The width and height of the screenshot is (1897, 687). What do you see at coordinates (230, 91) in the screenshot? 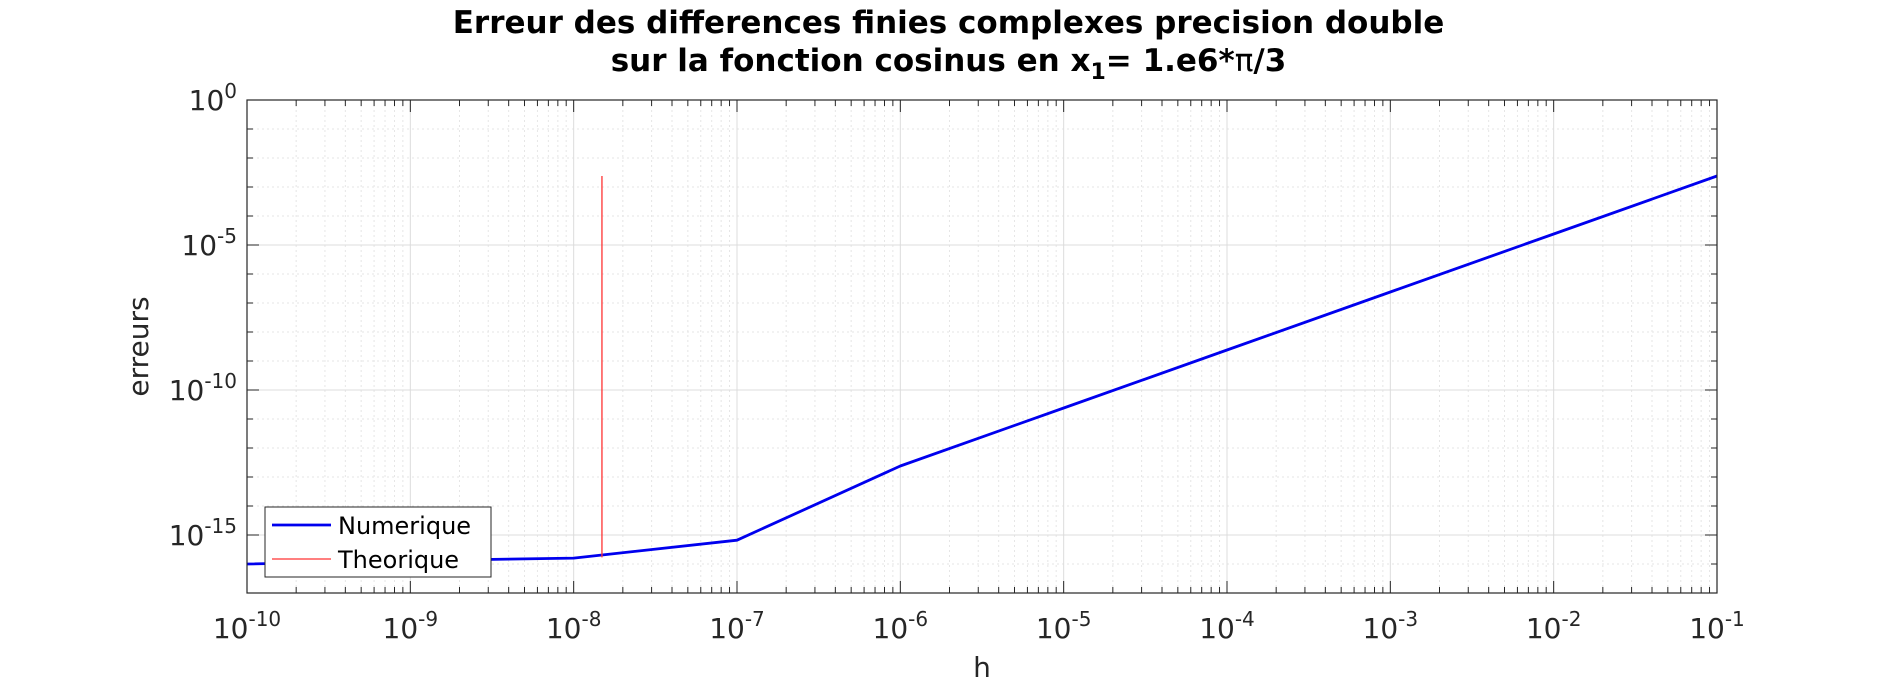
I see `y-tick-label-exponent: 0` at bounding box center [230, 91].